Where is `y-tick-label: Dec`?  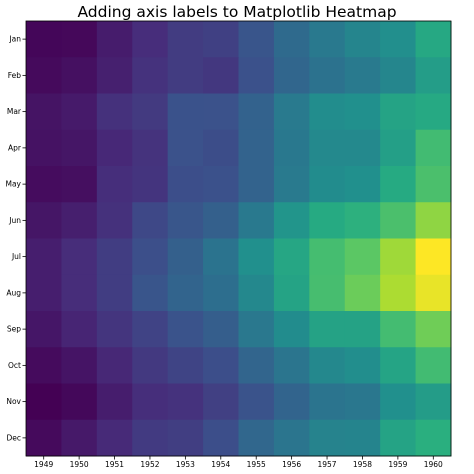
y-tick-label: Dec is located at coordinates (13, 437).